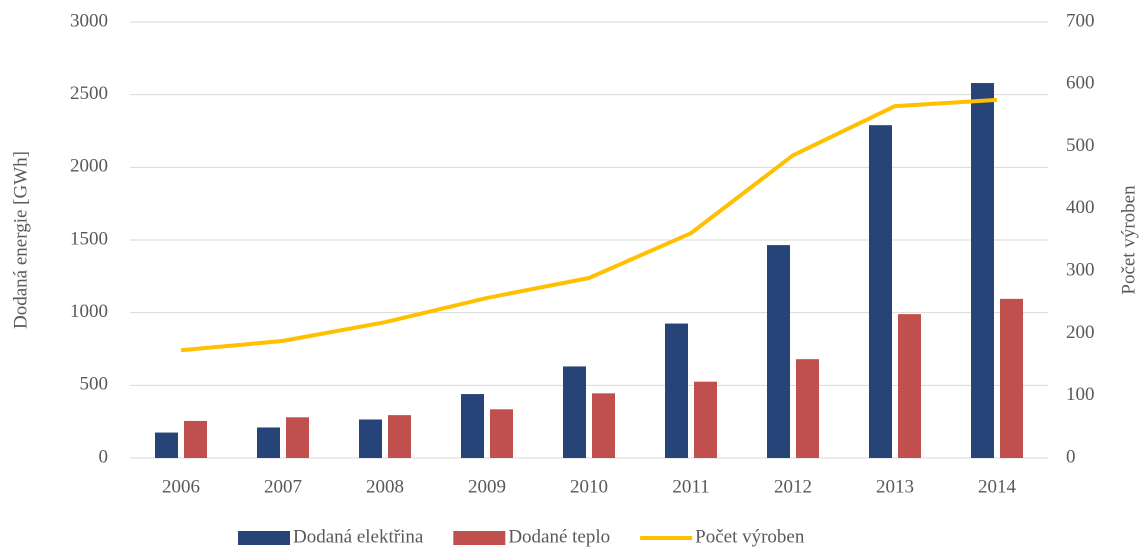  Describe the element at coordinates (1080, 83) in the screenshot. I see `y2-tick-label: 600` at that location.